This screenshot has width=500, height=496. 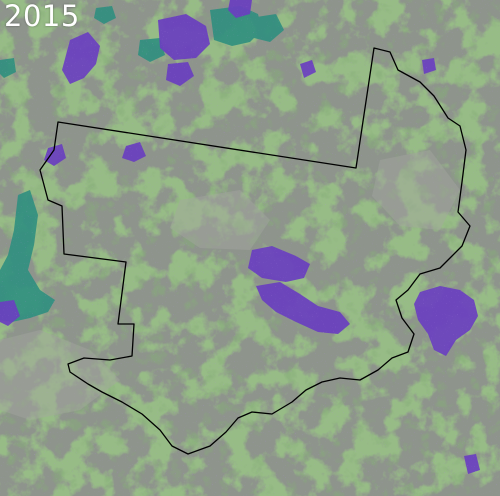 I want to click on year-label: 2015, so click(x=42, y=16).